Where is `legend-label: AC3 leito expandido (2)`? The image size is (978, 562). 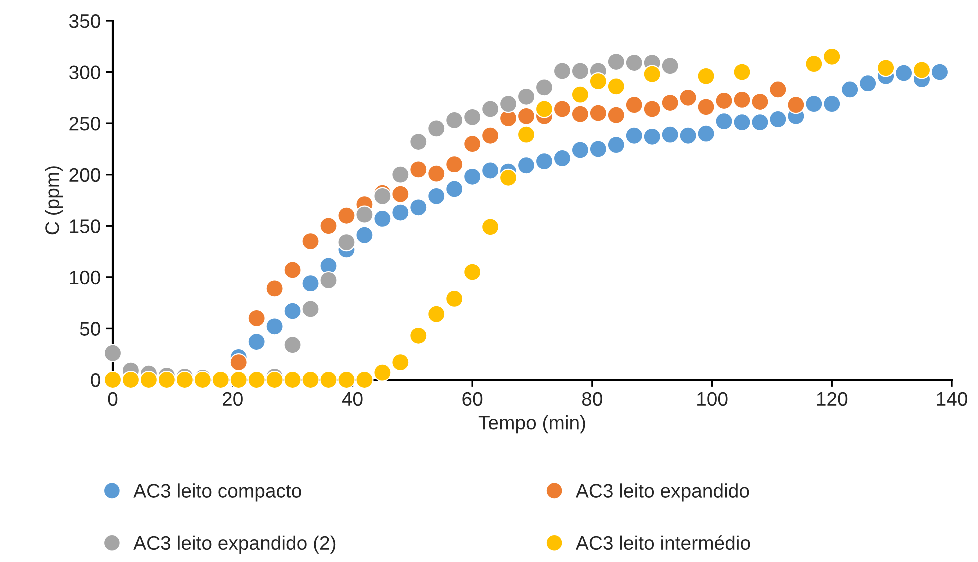
legend-label: AC3 leito expandido (2) is located at coordinates (235, 545).